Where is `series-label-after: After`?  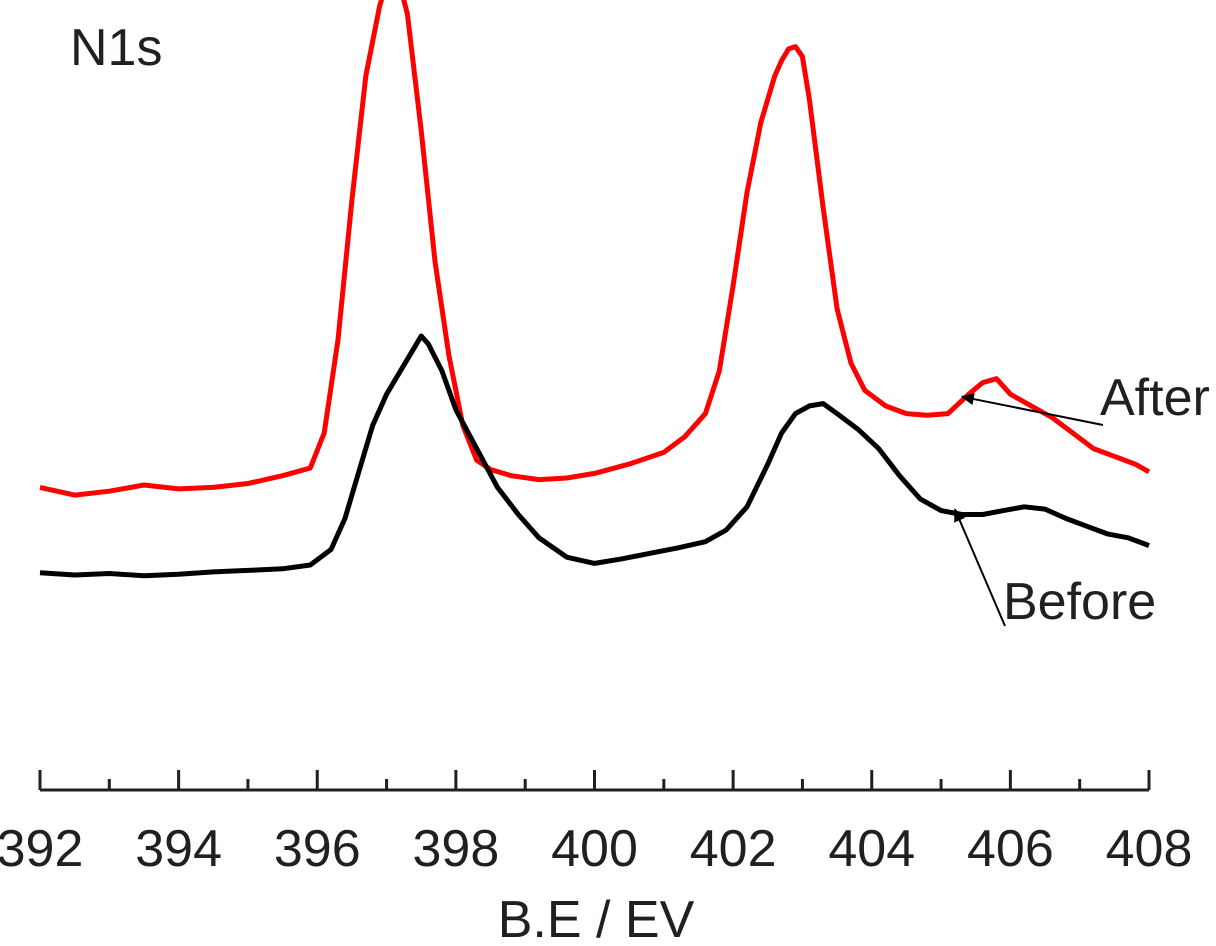
series-label-after: After is located at coordinates (1155, 398).